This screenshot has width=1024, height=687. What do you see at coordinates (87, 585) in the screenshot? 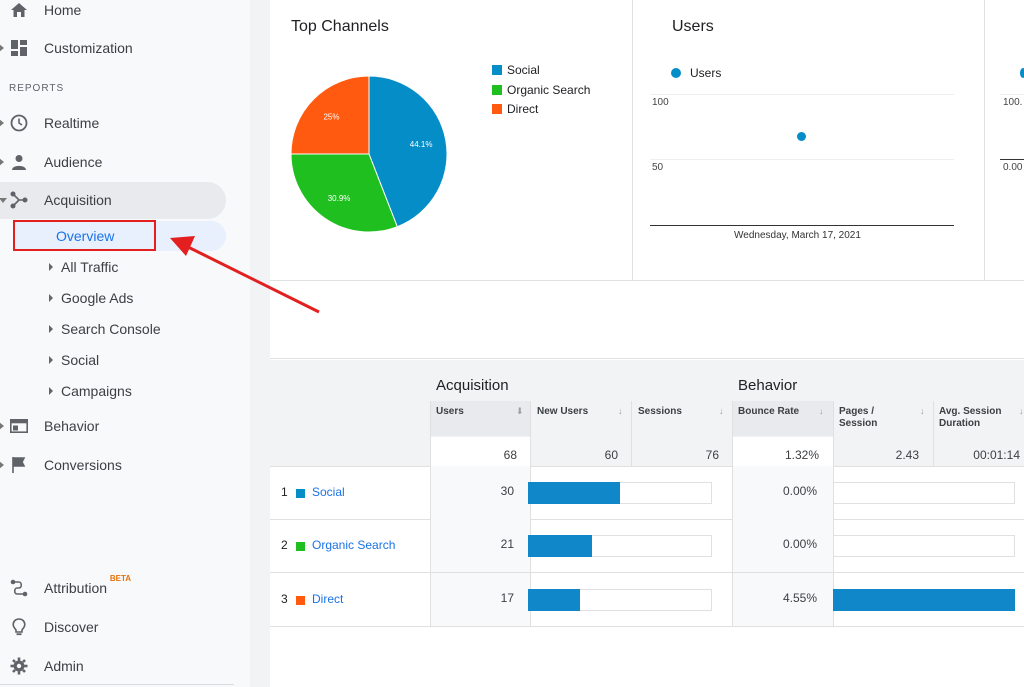
I see `nav-attribution-label: Attribution BETA` at bounding box center [87, 585].